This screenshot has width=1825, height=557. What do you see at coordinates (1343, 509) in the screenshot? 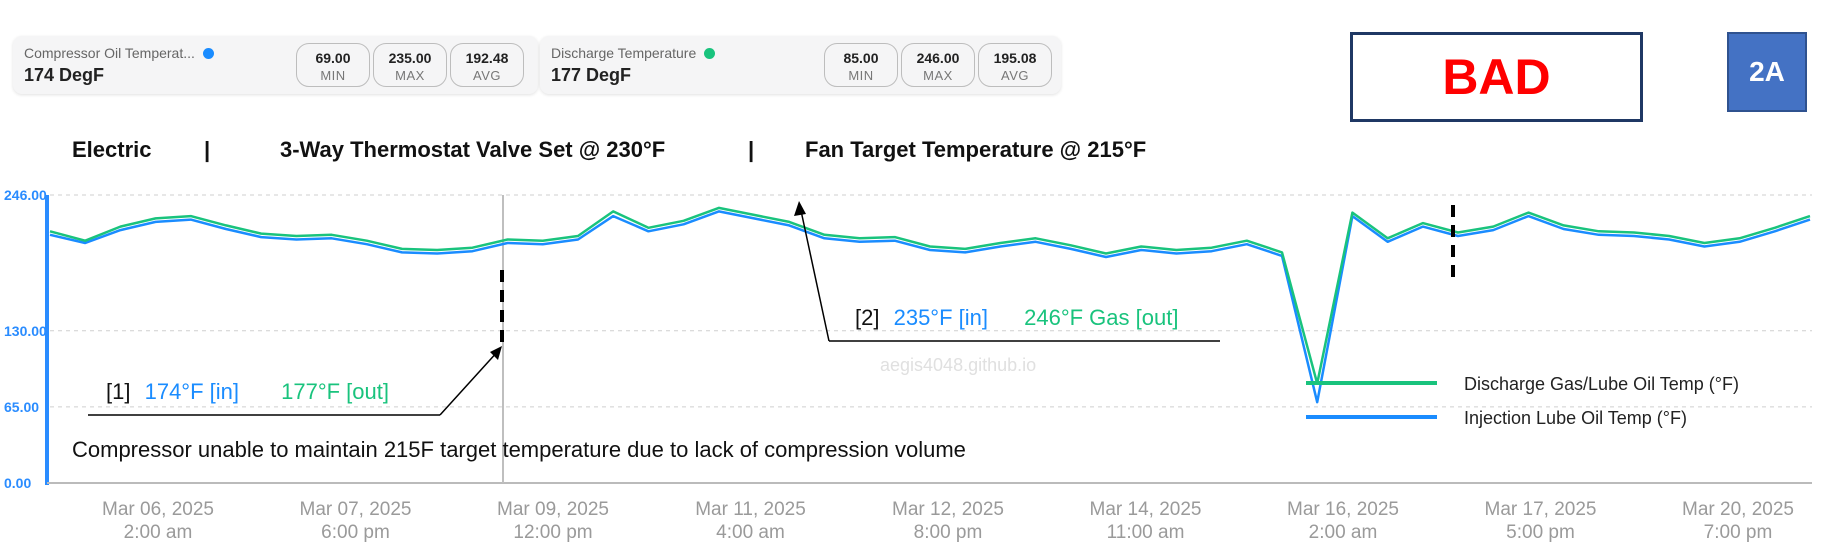
I see `x-tick-date: Mar 16, 2025` at bounding box center [1343, 509].